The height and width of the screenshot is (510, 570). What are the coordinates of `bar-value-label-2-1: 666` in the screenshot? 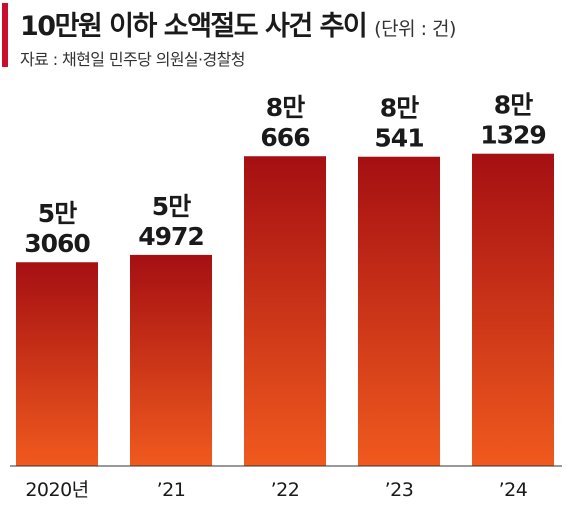 It's located at (285, 137).